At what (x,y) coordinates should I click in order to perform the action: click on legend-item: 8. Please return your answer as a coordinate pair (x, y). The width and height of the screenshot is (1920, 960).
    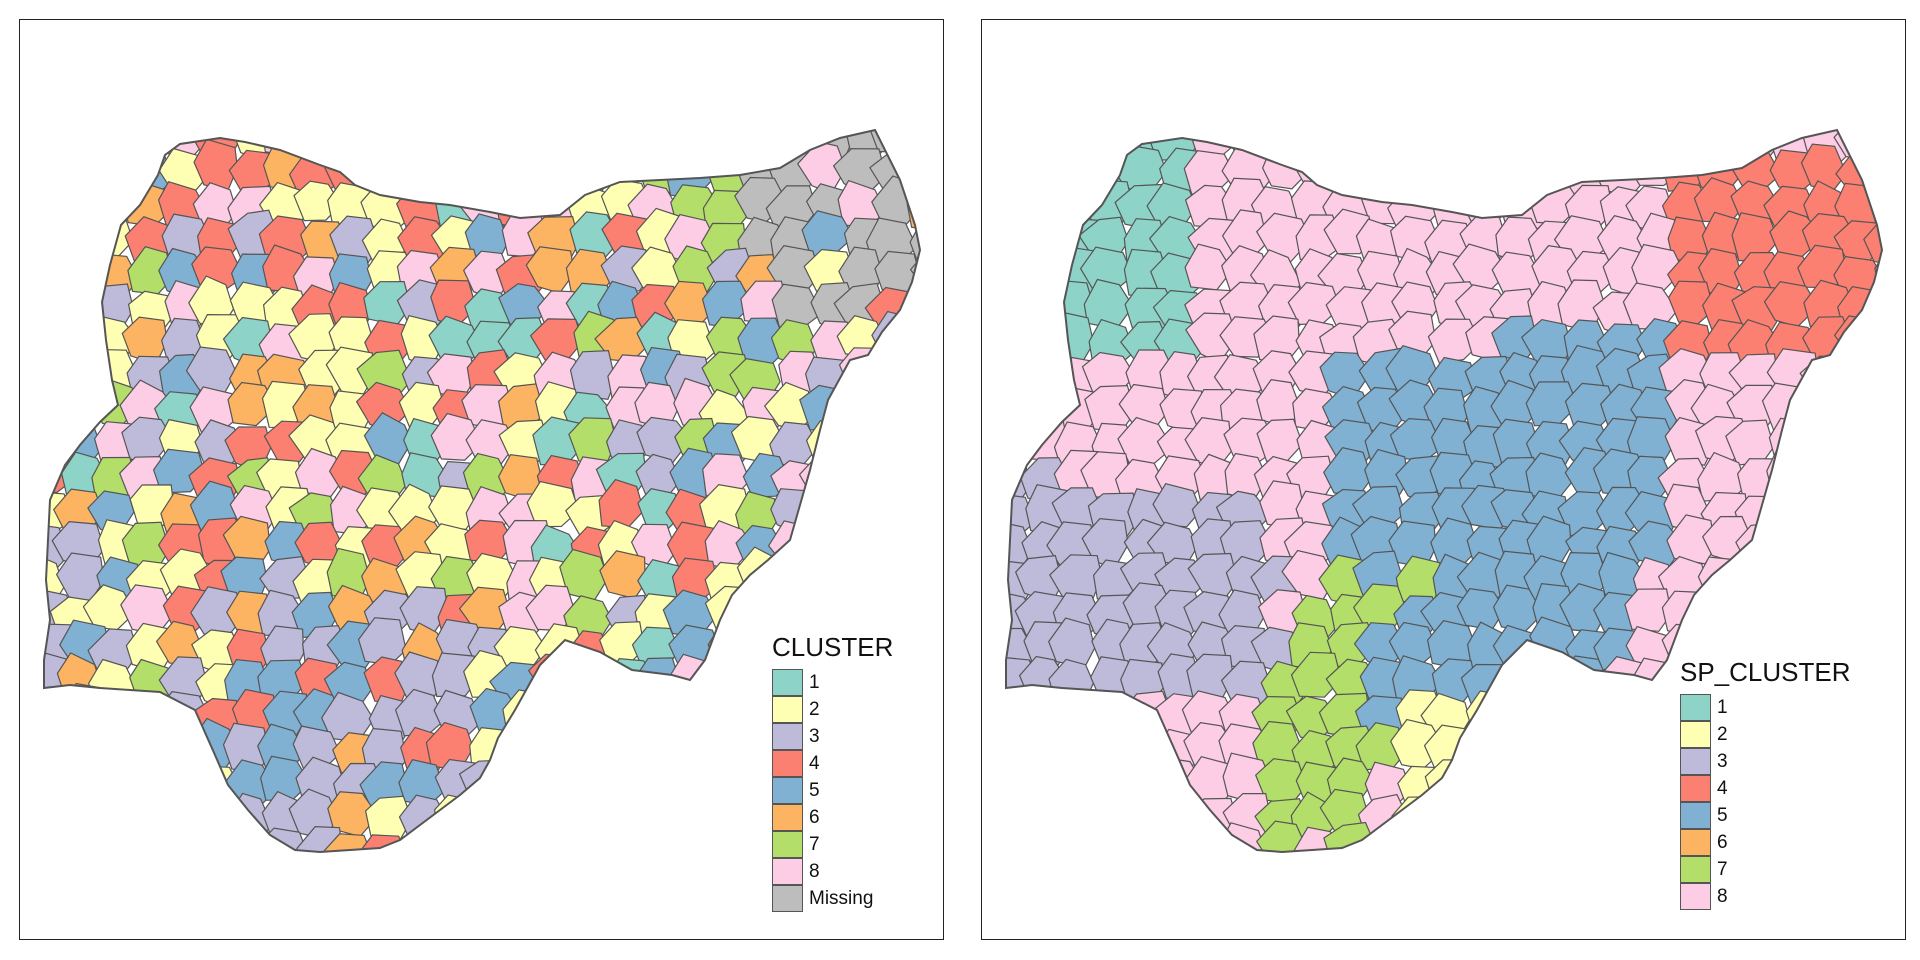
    Looking at the image, I should click on (1765, 896).